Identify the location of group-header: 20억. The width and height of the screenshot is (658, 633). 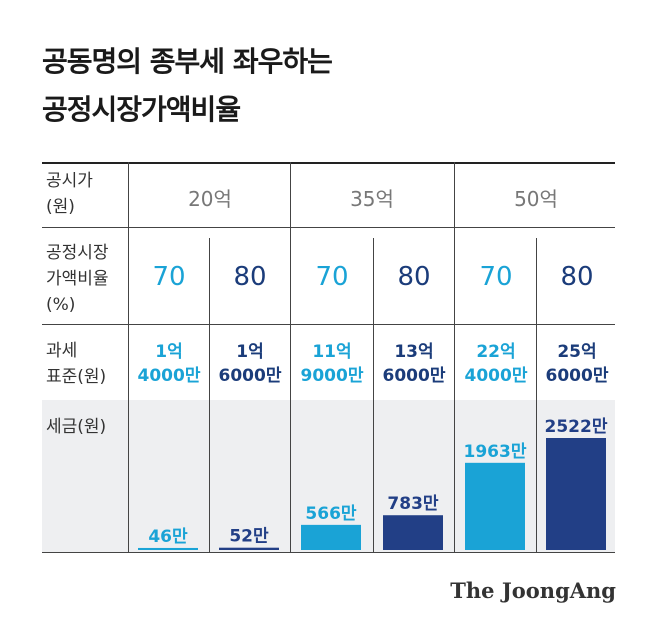
(210, 199).